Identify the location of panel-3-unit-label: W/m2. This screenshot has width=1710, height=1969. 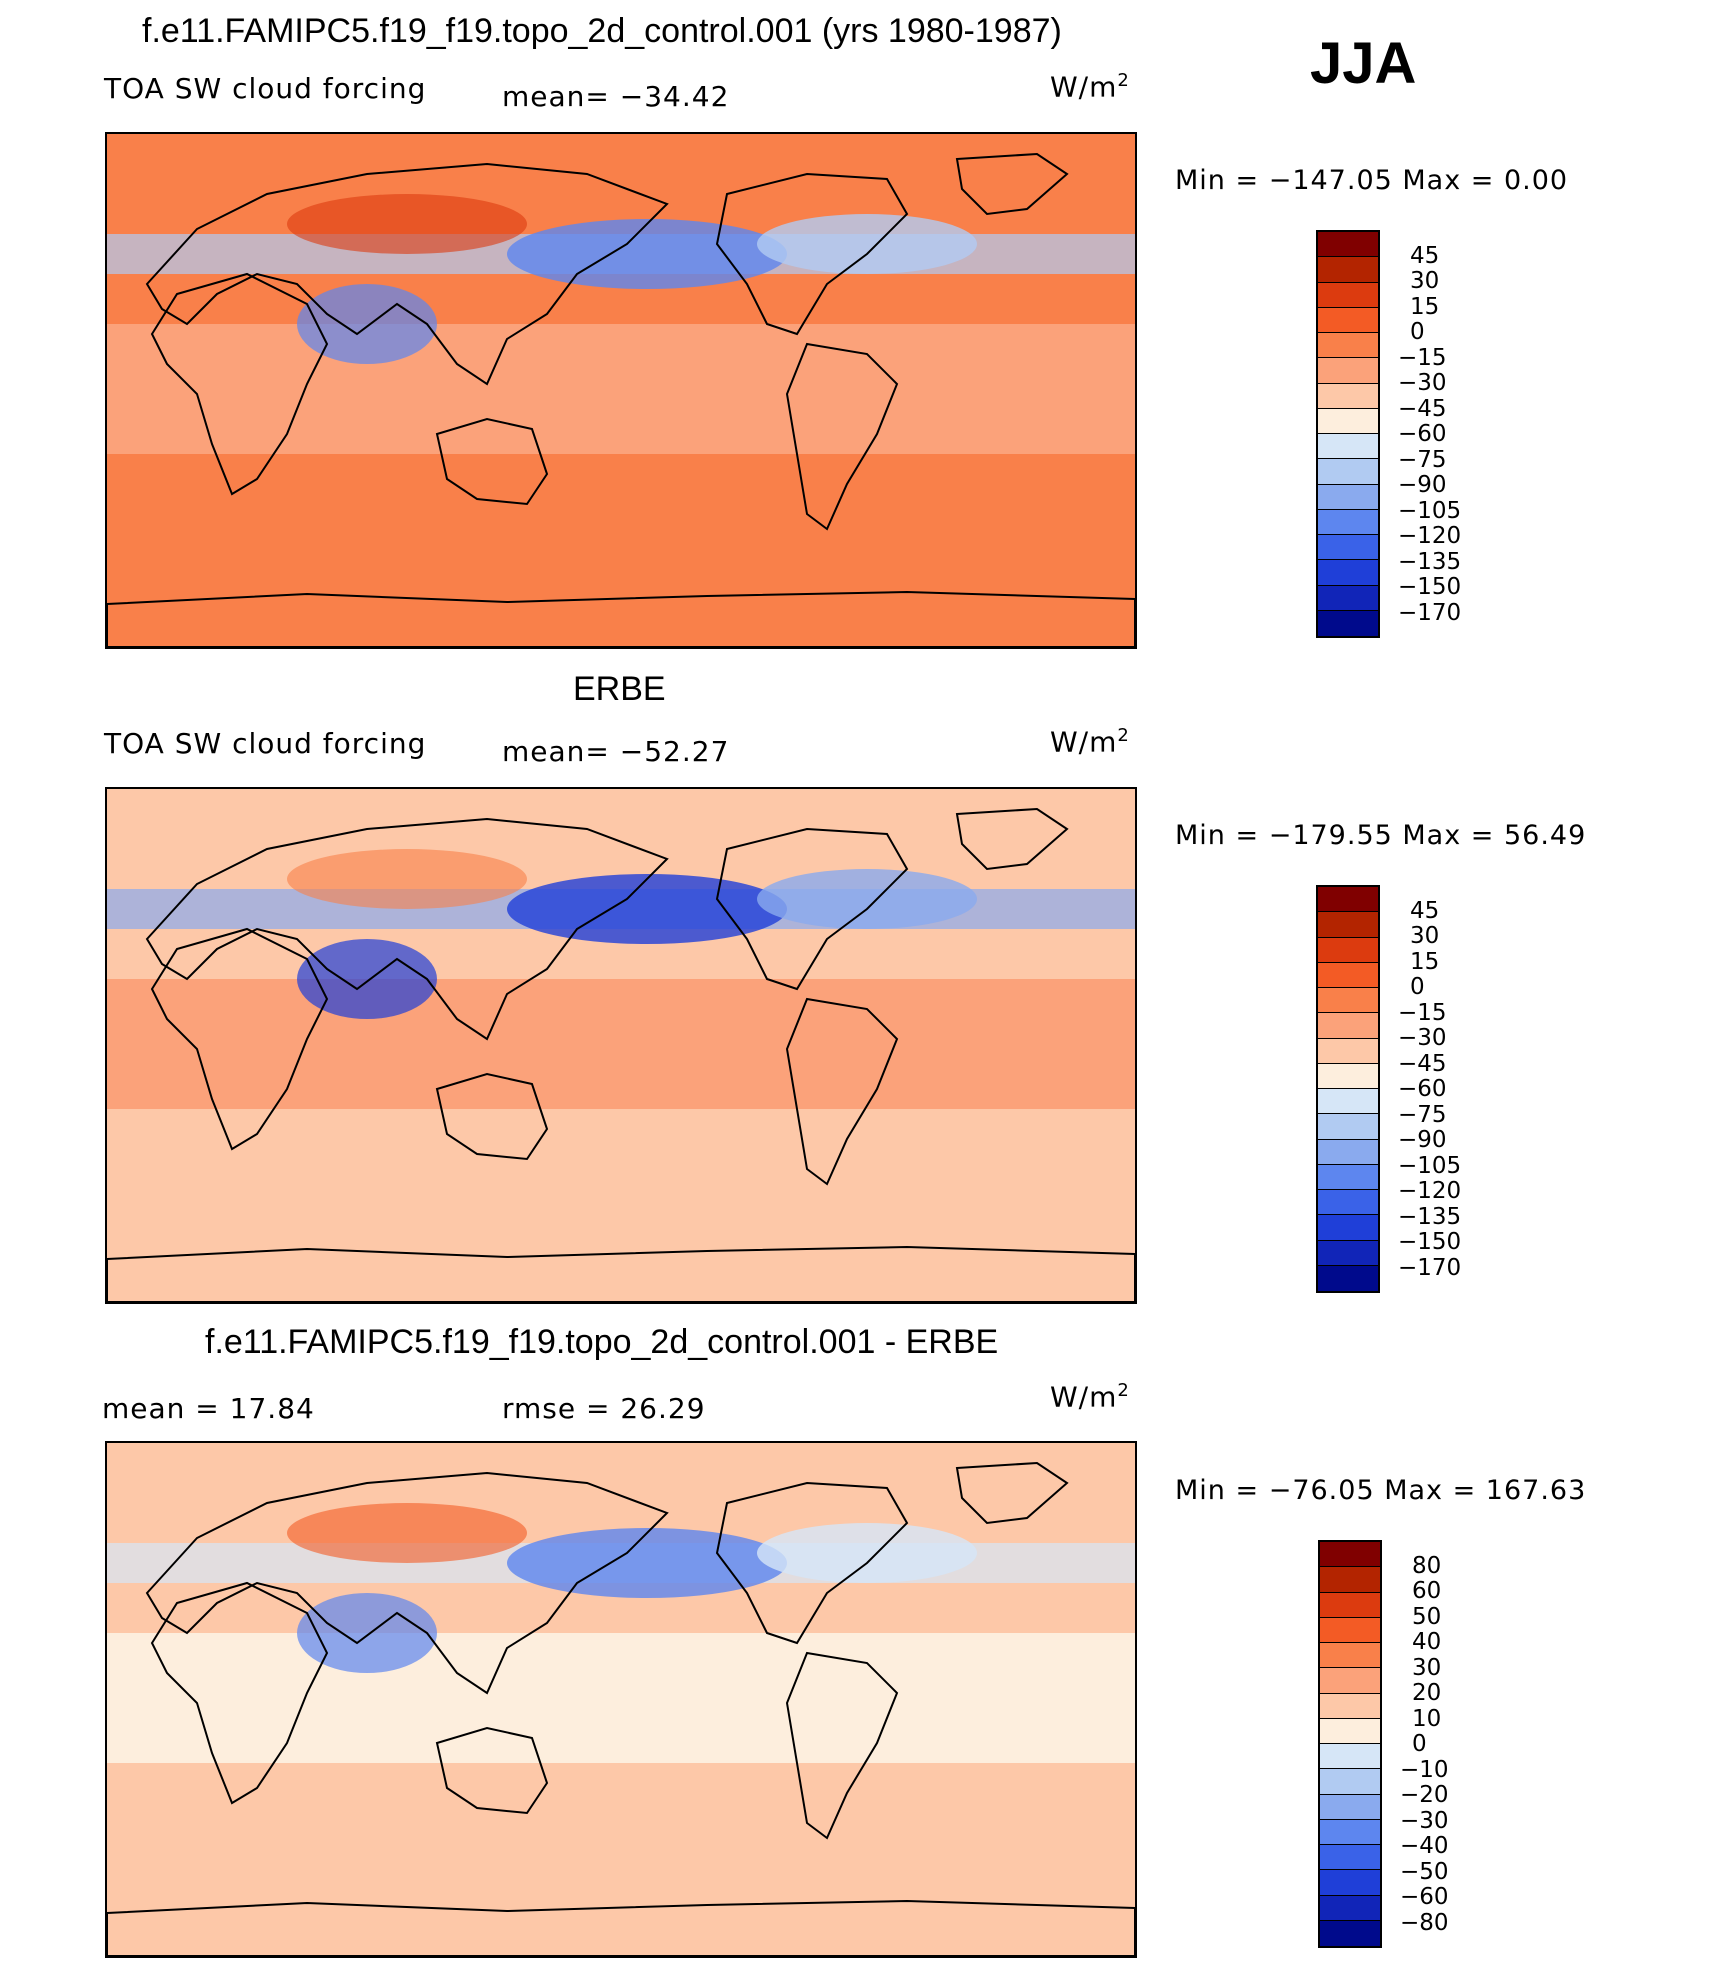
(1090, 1397).